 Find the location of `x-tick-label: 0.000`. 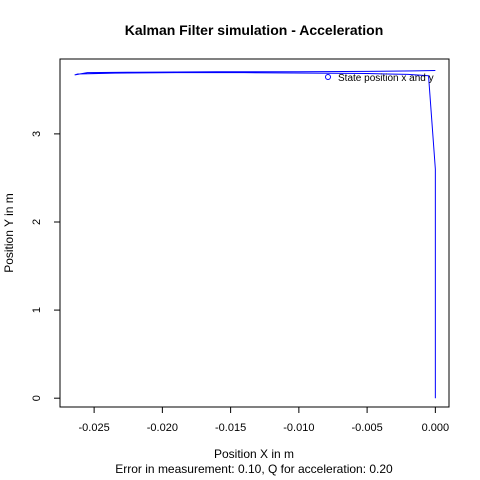

x-tick-label: 0.000 is located at coordinates (436, 428).